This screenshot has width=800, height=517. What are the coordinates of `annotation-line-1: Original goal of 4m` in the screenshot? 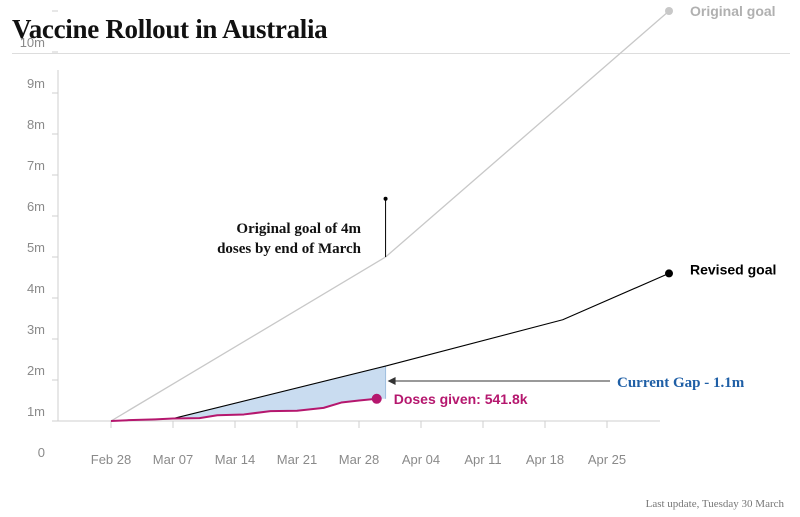 It's located at (298, 229).